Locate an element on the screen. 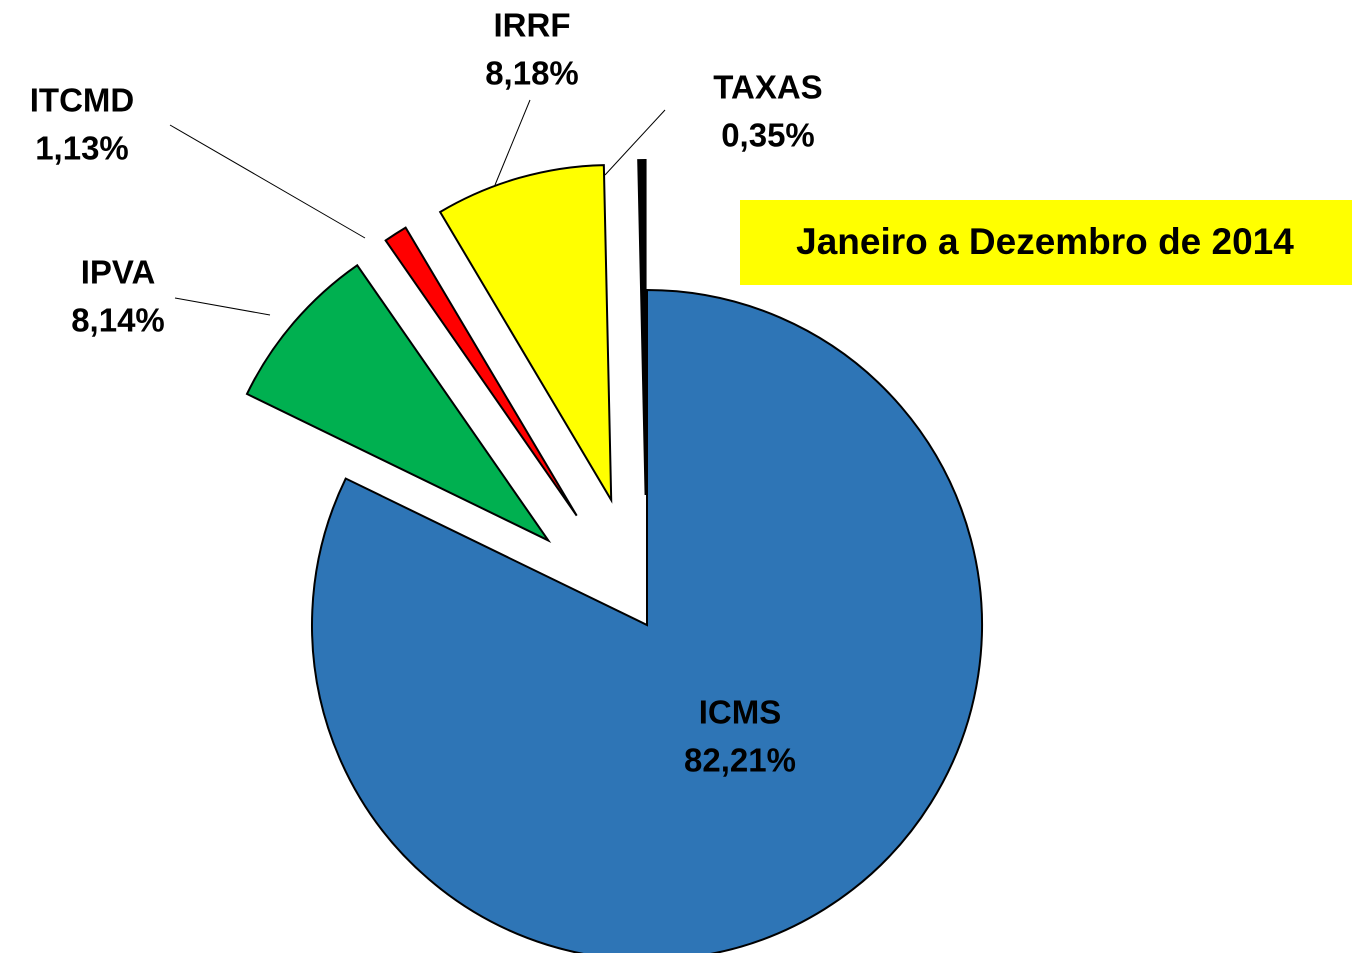 Image resolution: width=1352 pixels, height=953 pixels. slice-label: TAXAS is located at coordinates (767, 87).